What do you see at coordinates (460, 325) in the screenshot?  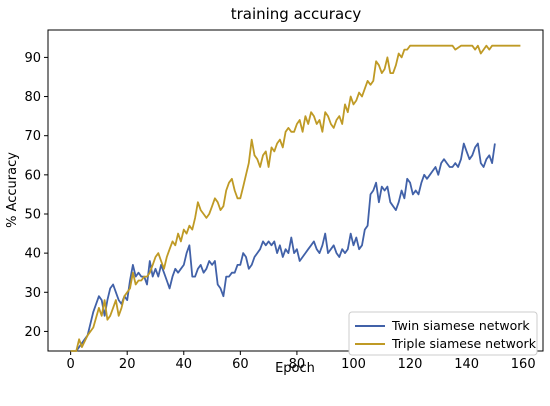 I see `legend-label-twin: Twin siamese network` at bounding box center [460, 325].